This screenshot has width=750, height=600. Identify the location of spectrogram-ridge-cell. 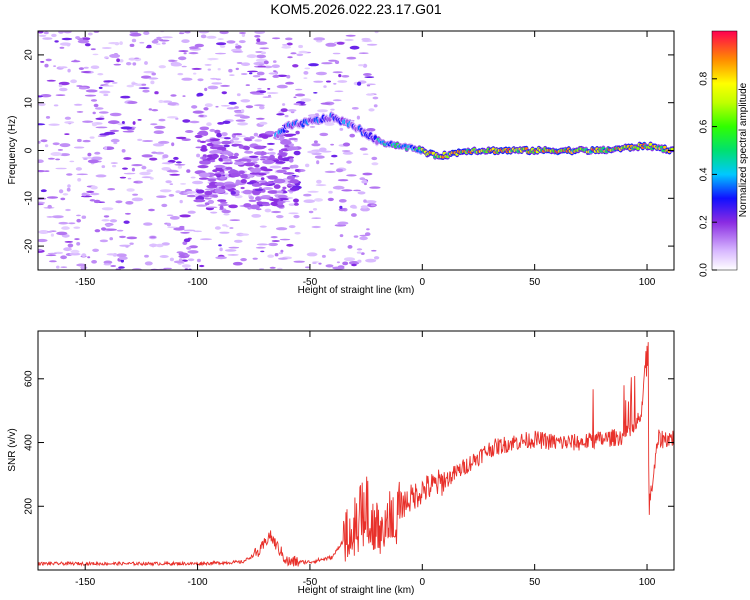
(650, 144).